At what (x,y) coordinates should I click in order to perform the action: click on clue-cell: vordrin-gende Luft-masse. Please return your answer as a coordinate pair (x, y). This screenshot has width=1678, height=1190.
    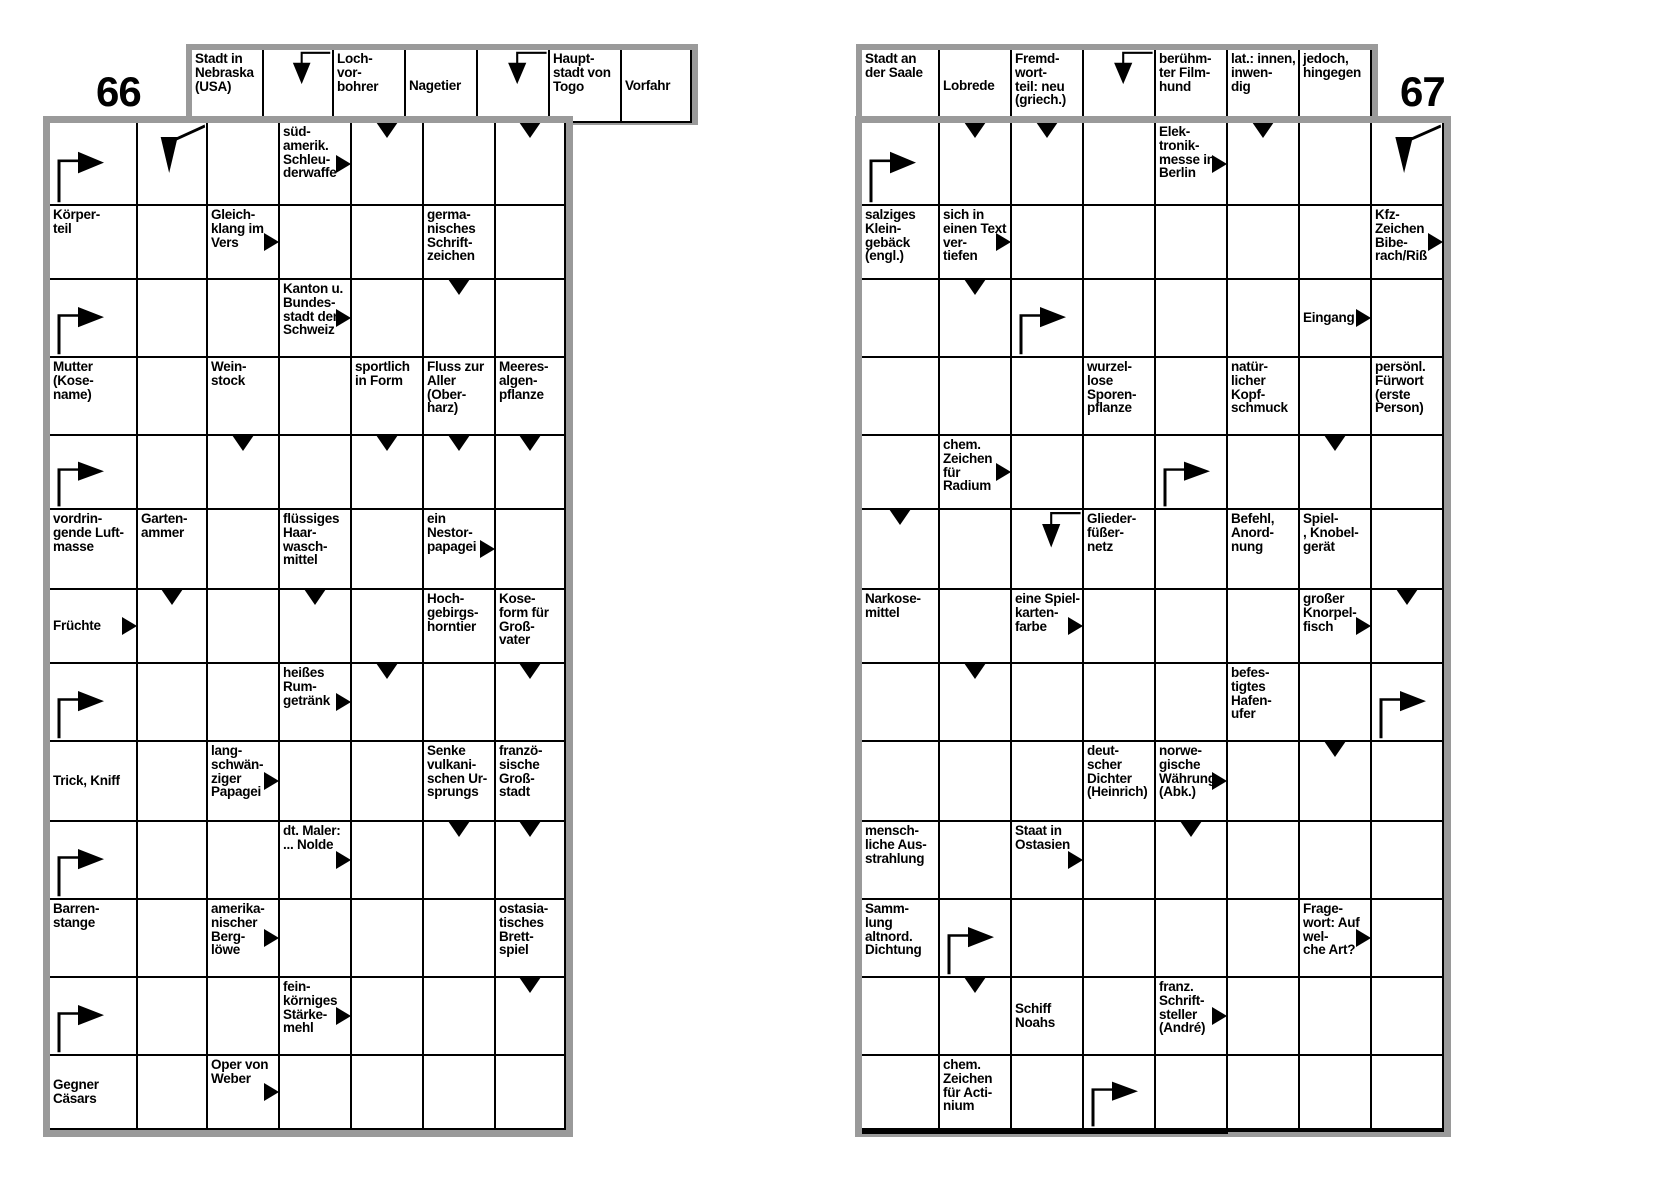
    Looking at the image, I should click on (94, 550).